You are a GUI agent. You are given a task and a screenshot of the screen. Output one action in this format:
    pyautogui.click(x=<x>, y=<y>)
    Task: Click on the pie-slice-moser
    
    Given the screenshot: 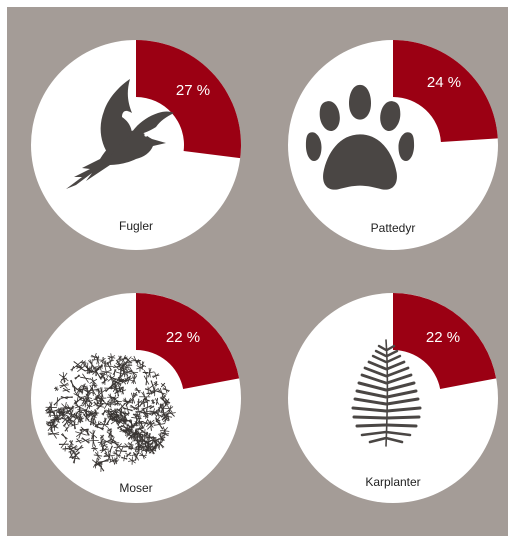 What is the action you would take?
    pyautogui.click(x=188, y=341)
    